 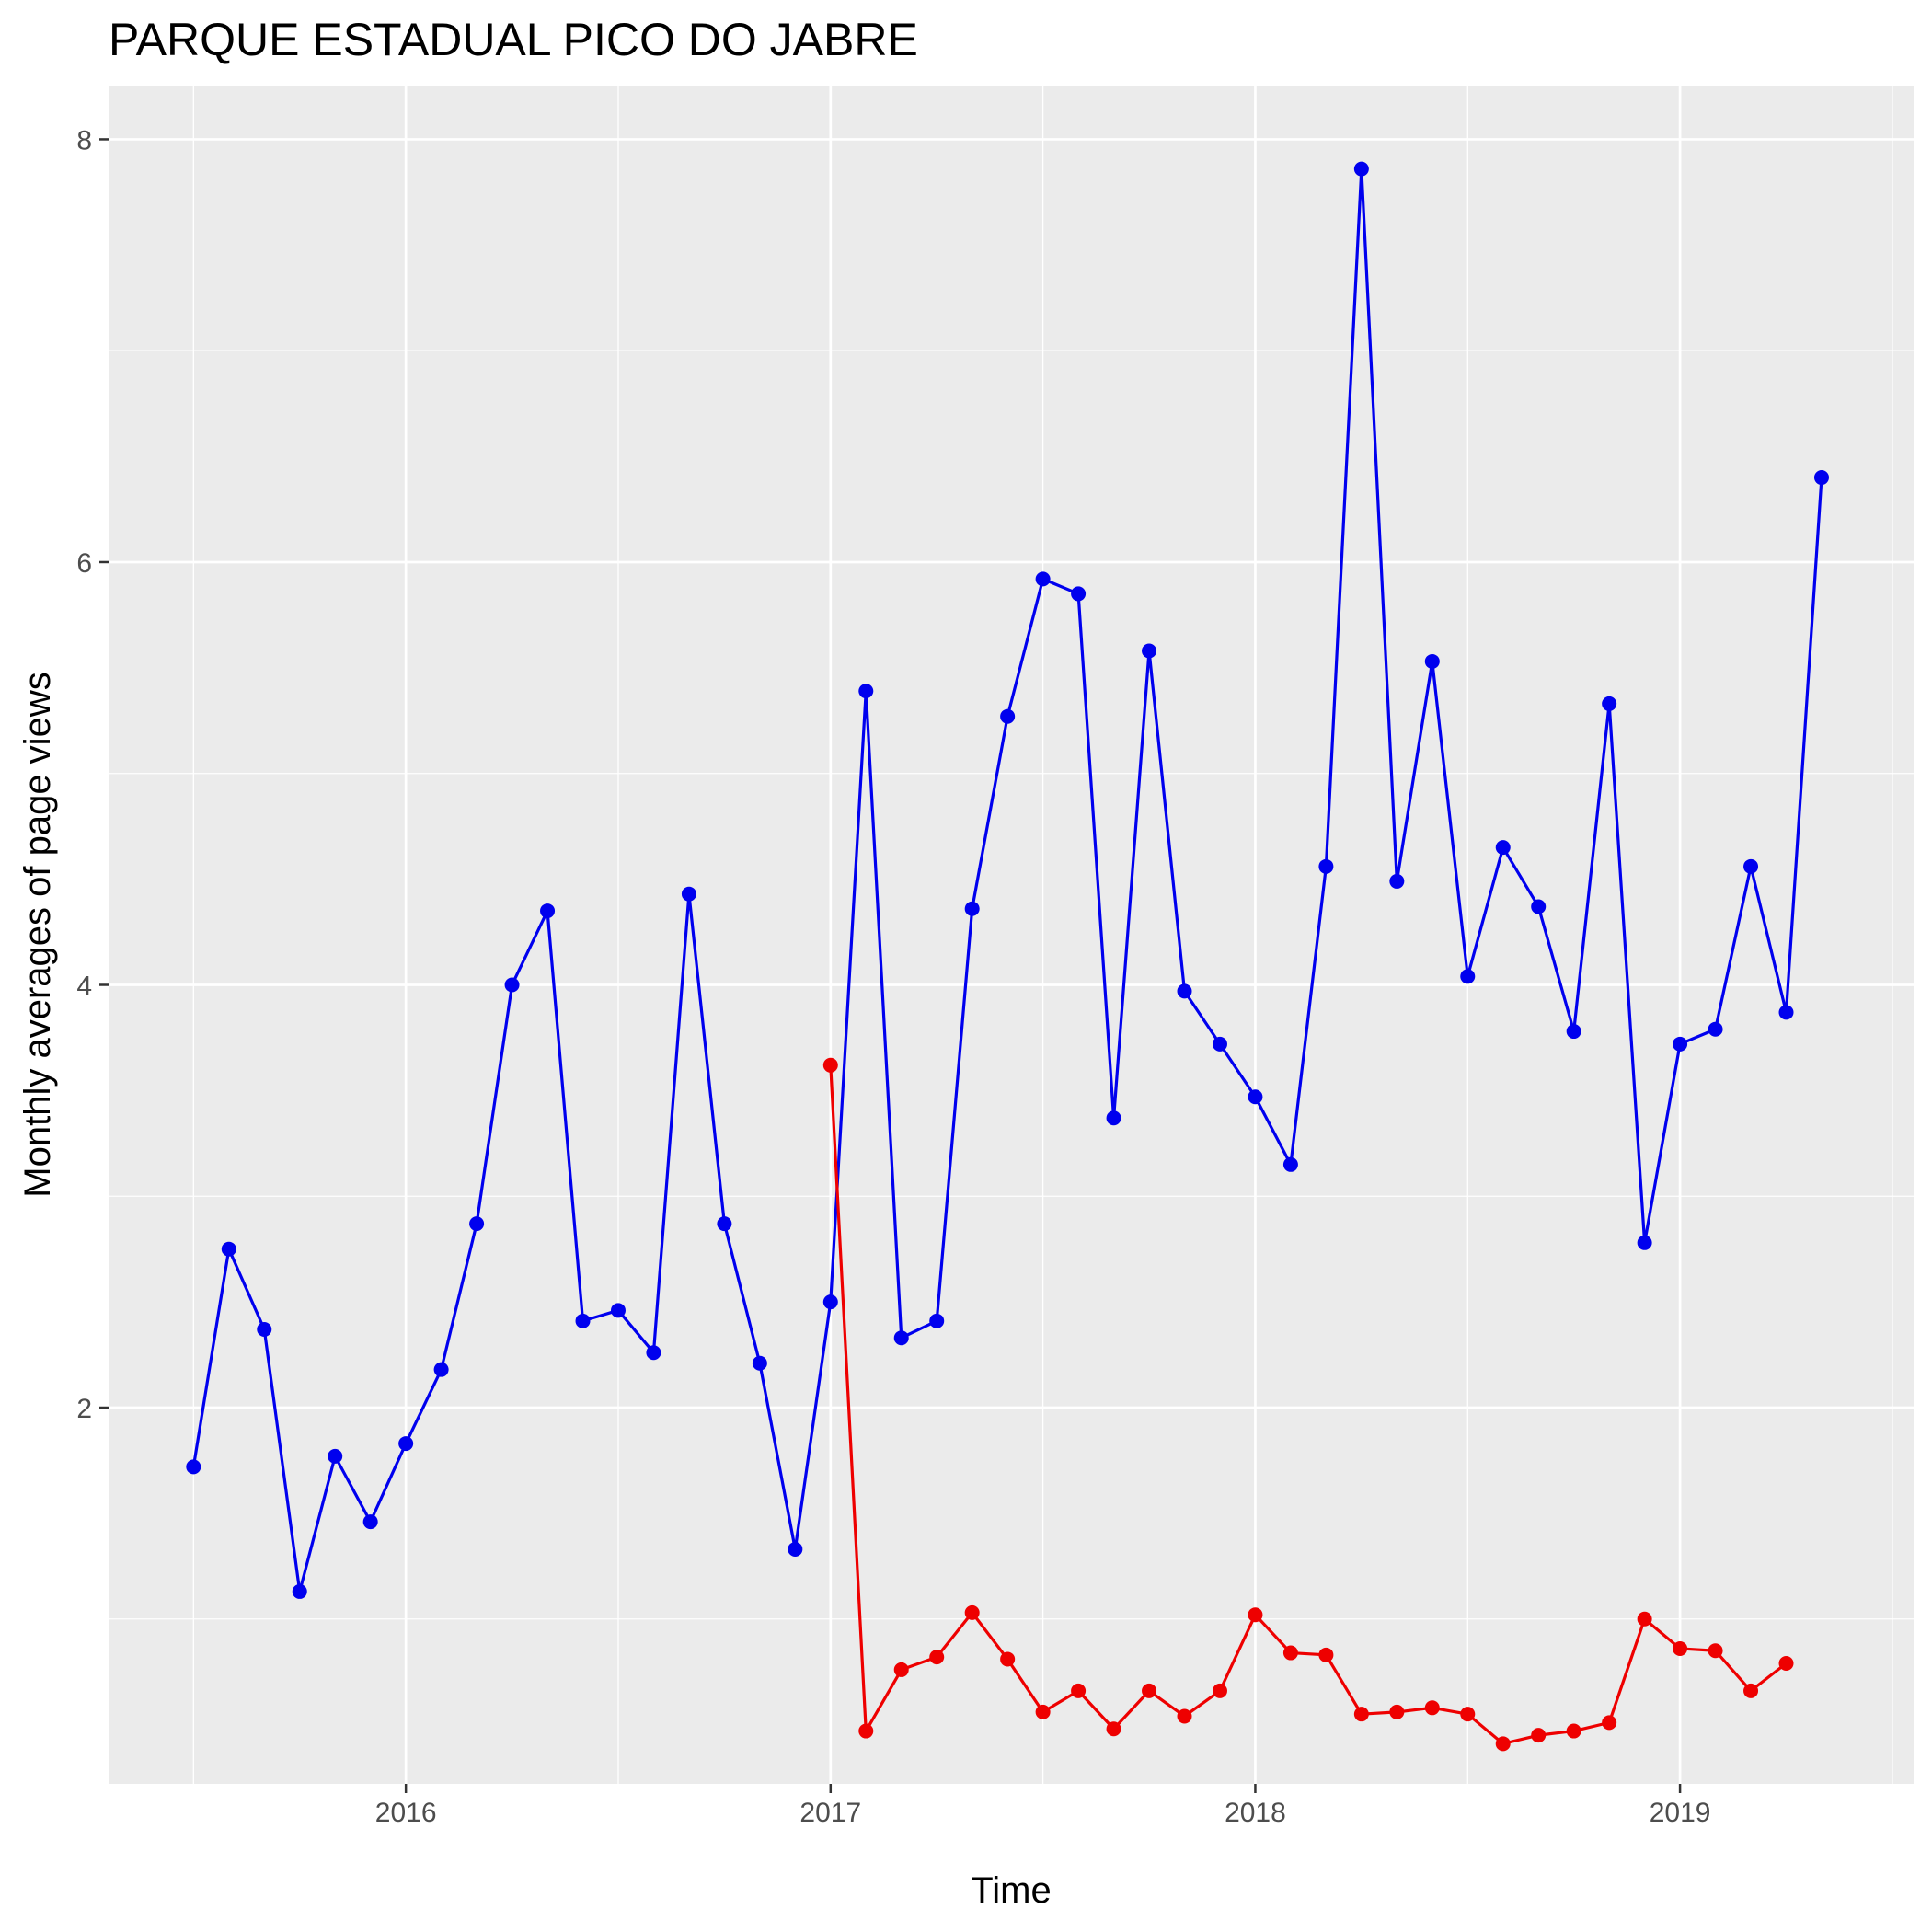 I want to click on y-tick-label: 8, so click(x=84, y=140).